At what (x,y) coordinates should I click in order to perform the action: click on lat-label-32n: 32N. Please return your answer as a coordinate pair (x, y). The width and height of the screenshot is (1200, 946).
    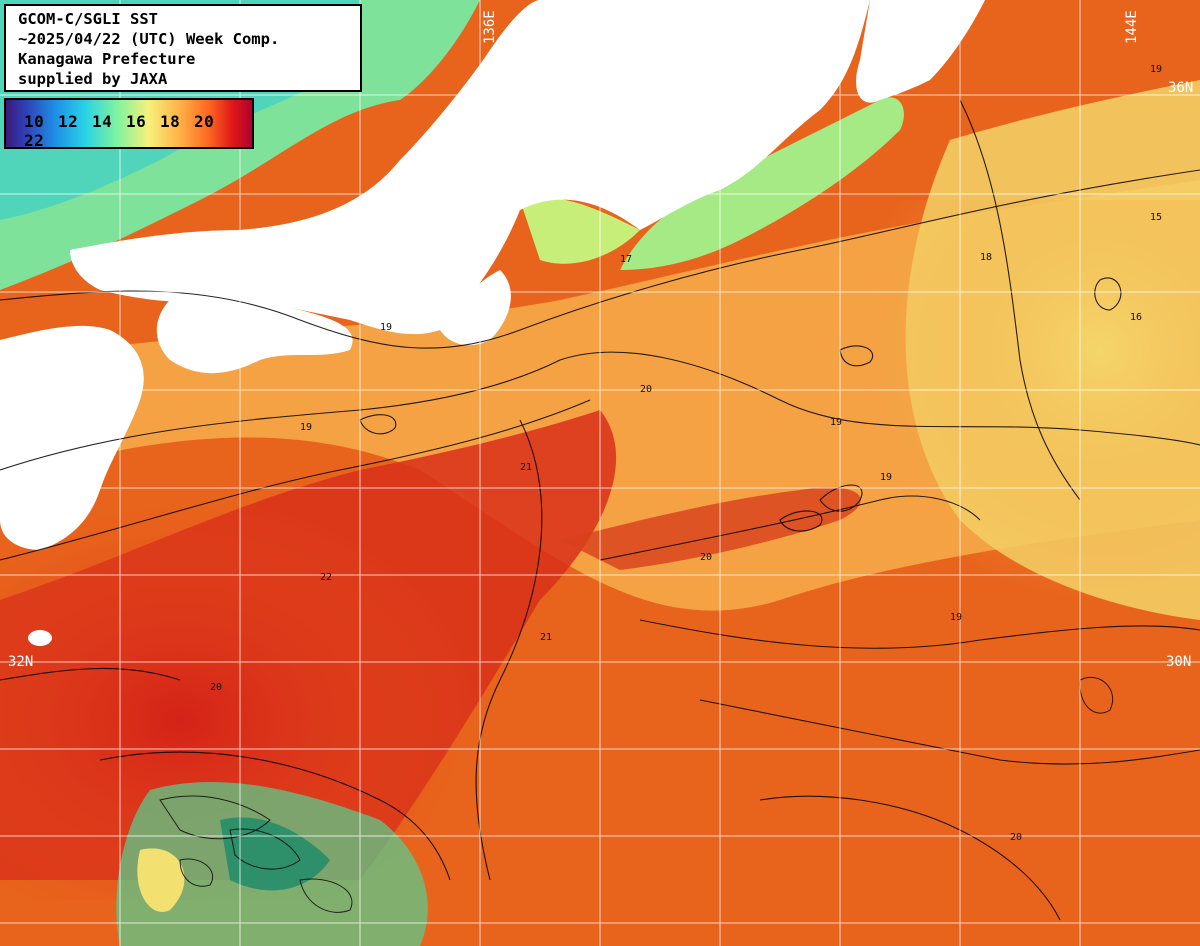
    Looking at the image, I should click on (21, 662).